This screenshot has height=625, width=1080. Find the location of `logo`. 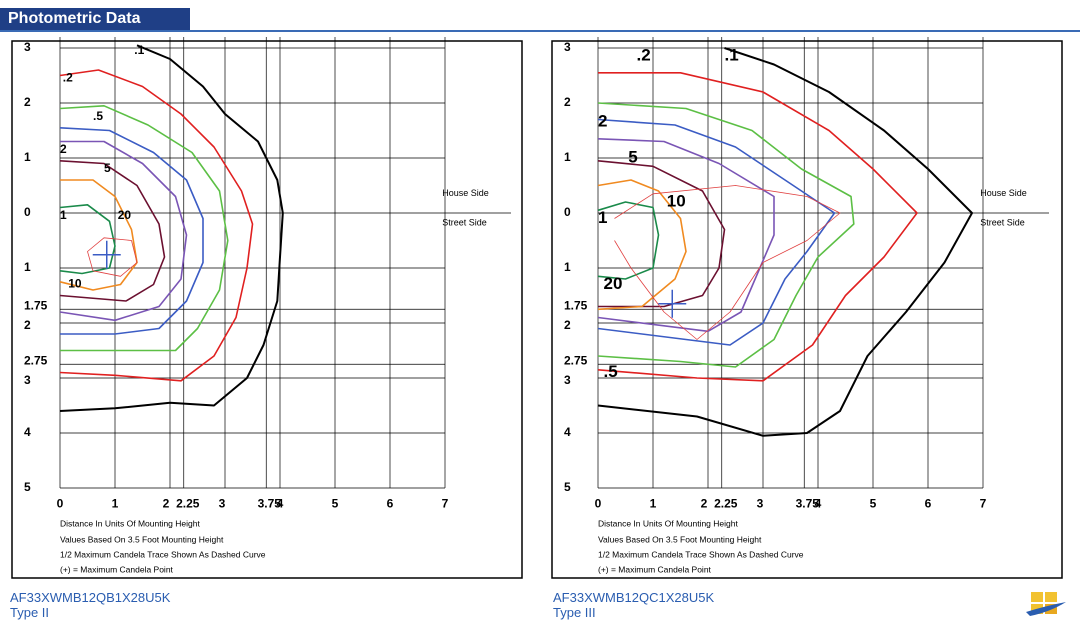

logo is located at coordinates (1046, 604).